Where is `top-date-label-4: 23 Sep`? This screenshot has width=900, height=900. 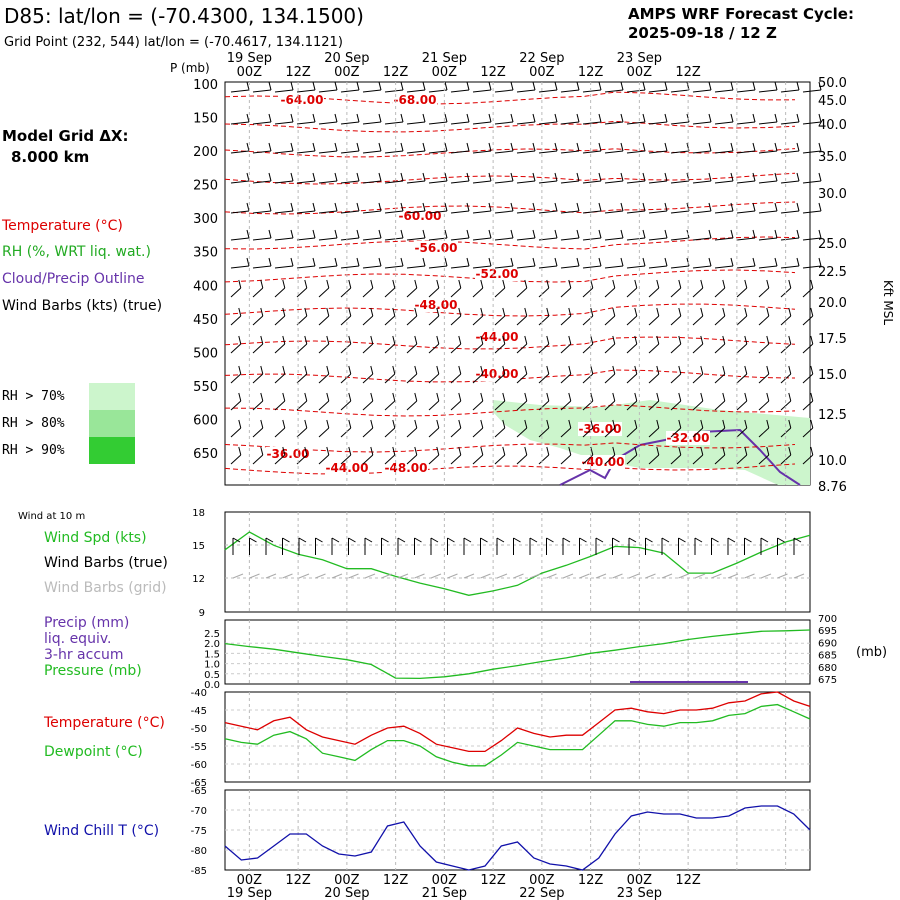 top-date-label-4: 23 Sep is located at coordinates (639, 58).